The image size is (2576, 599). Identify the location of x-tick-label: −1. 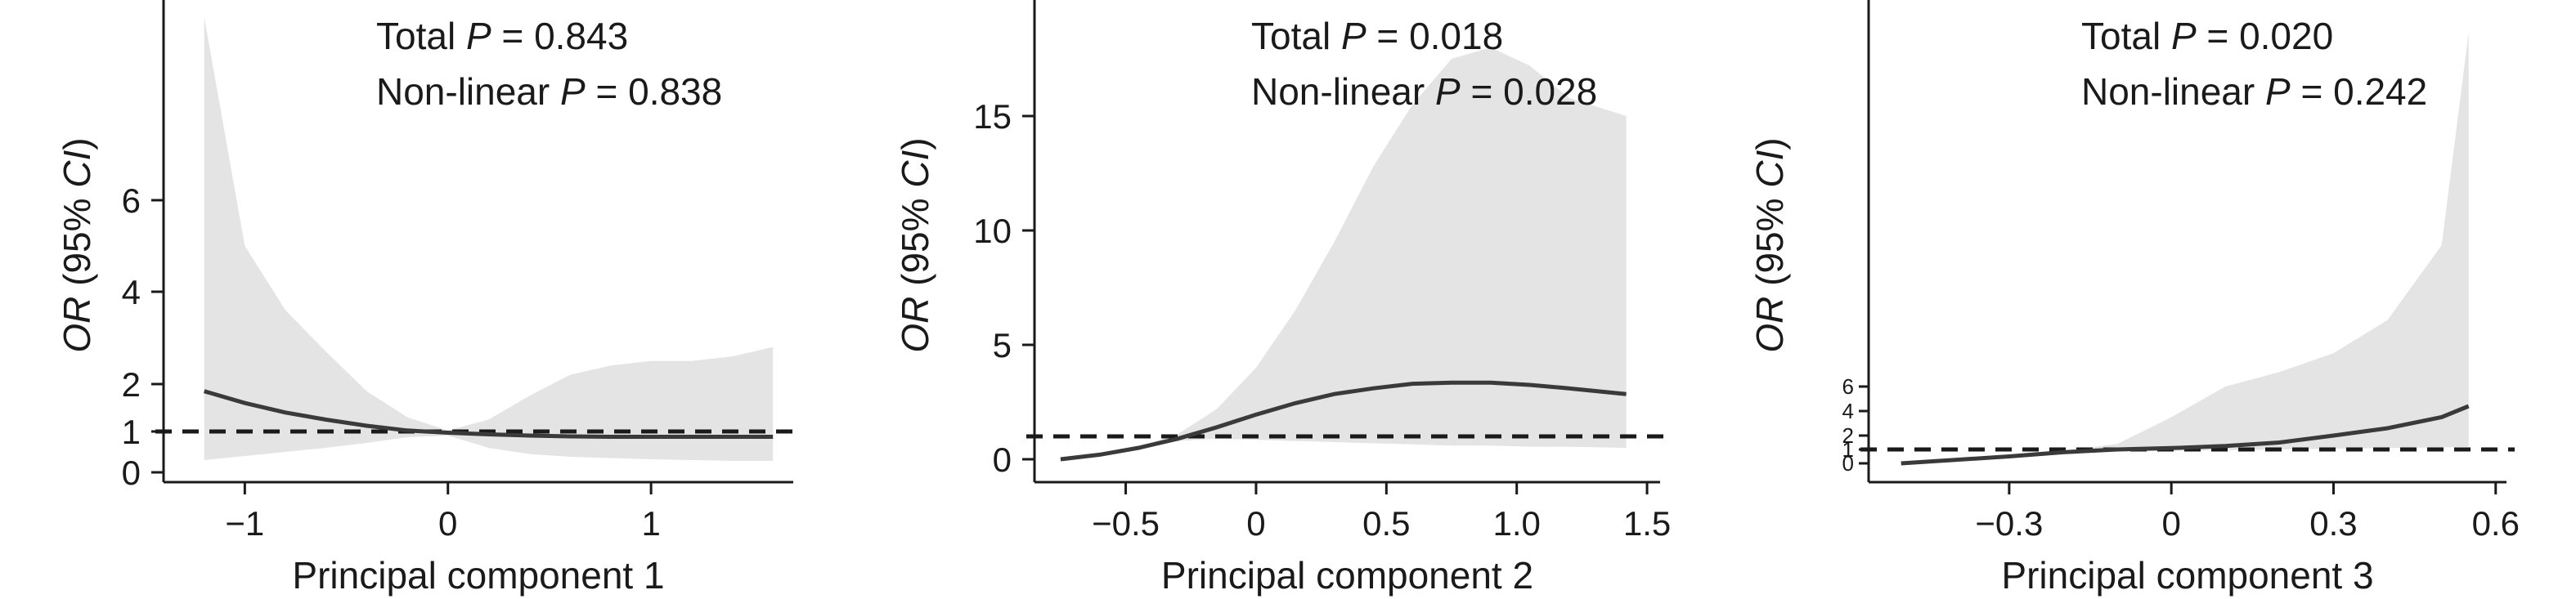
(244, 523).